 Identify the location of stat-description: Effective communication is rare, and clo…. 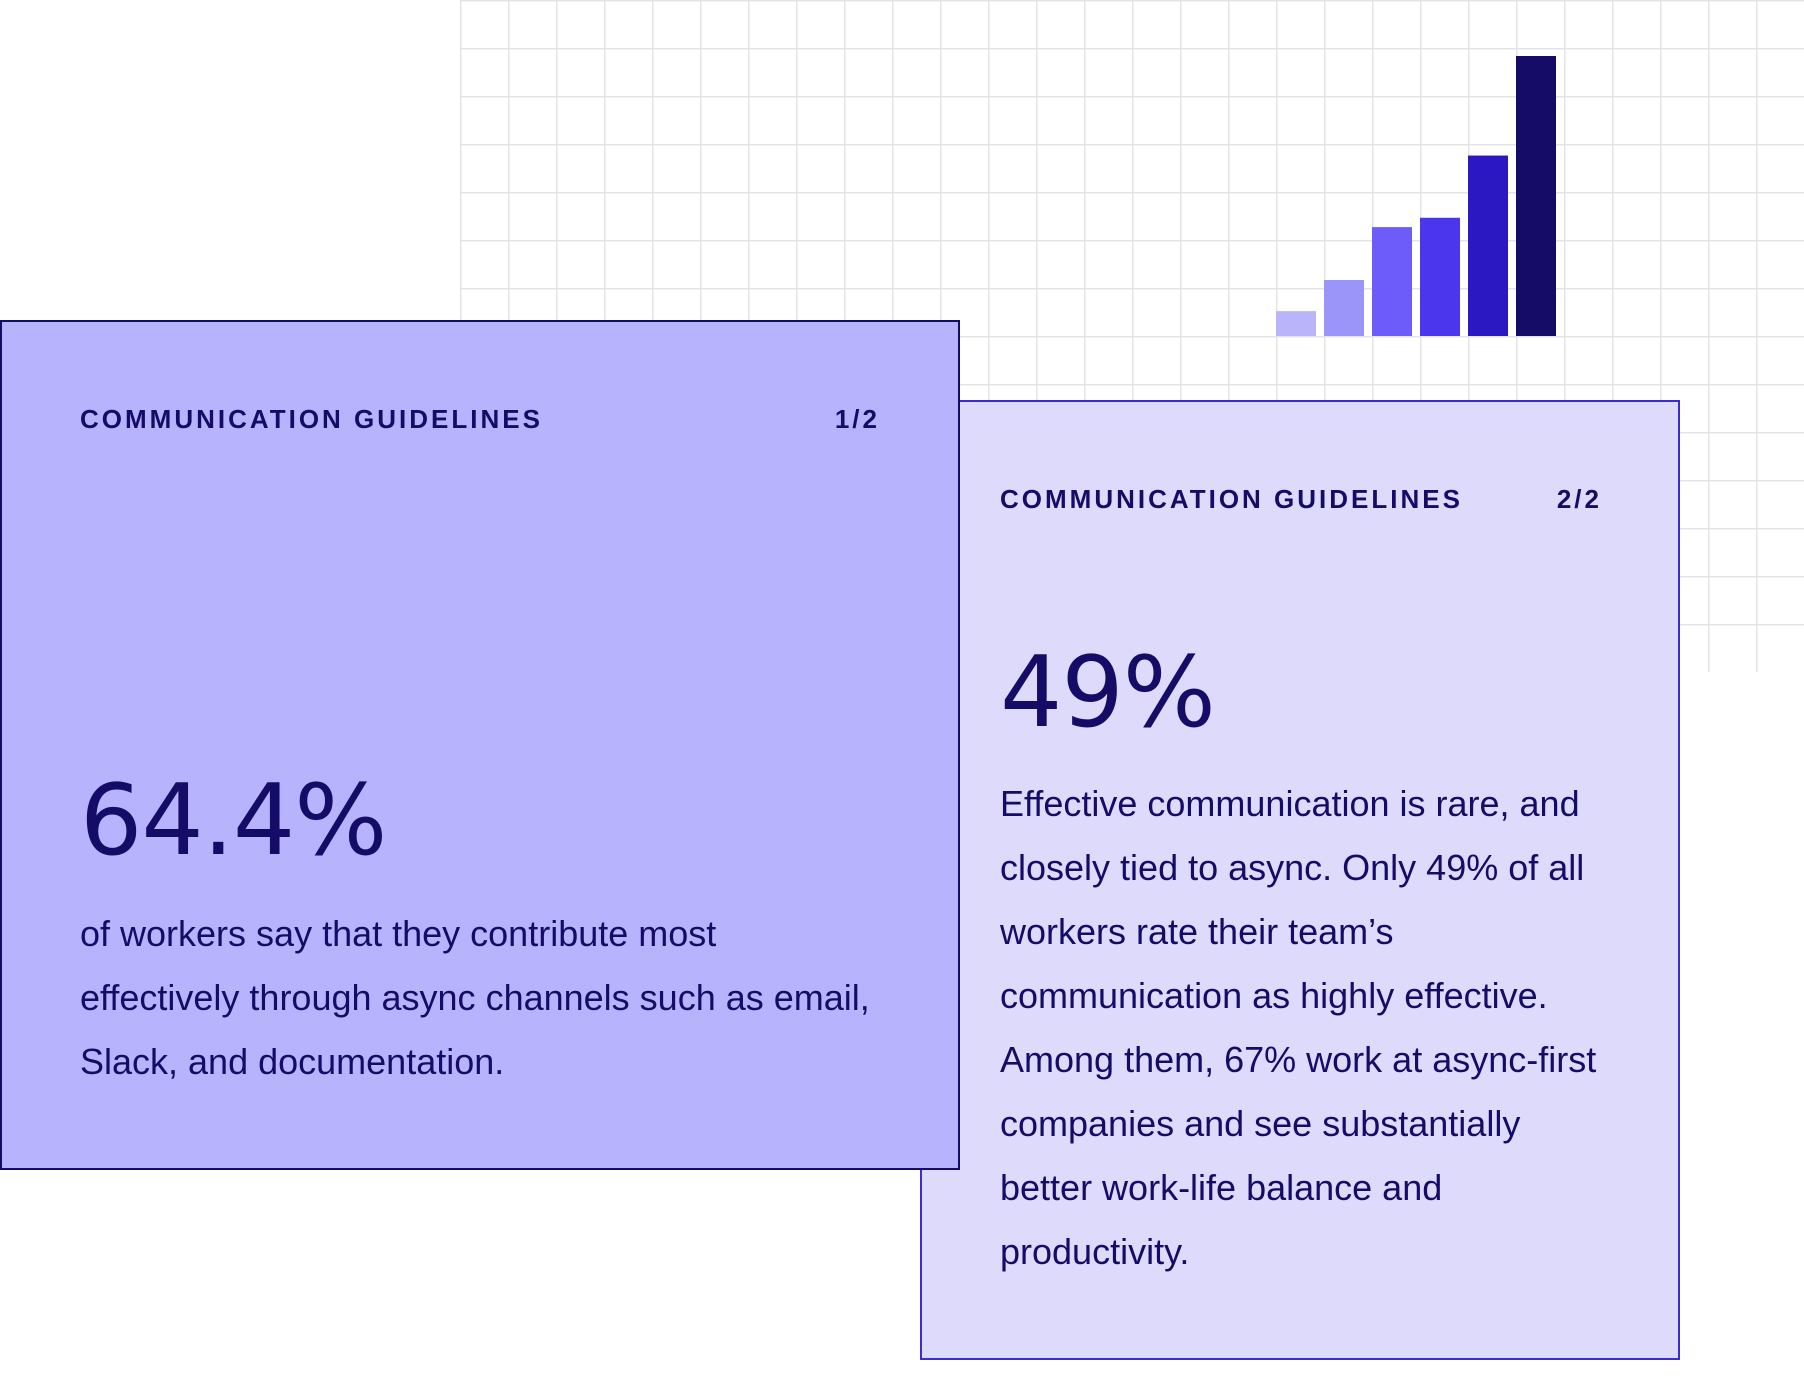
(1298, 1027).